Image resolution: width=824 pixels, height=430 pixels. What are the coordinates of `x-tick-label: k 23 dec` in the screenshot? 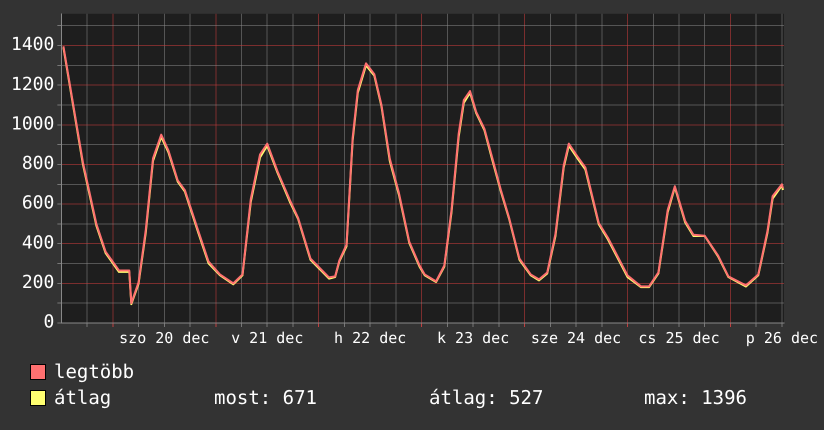 It's located at (473, 337).